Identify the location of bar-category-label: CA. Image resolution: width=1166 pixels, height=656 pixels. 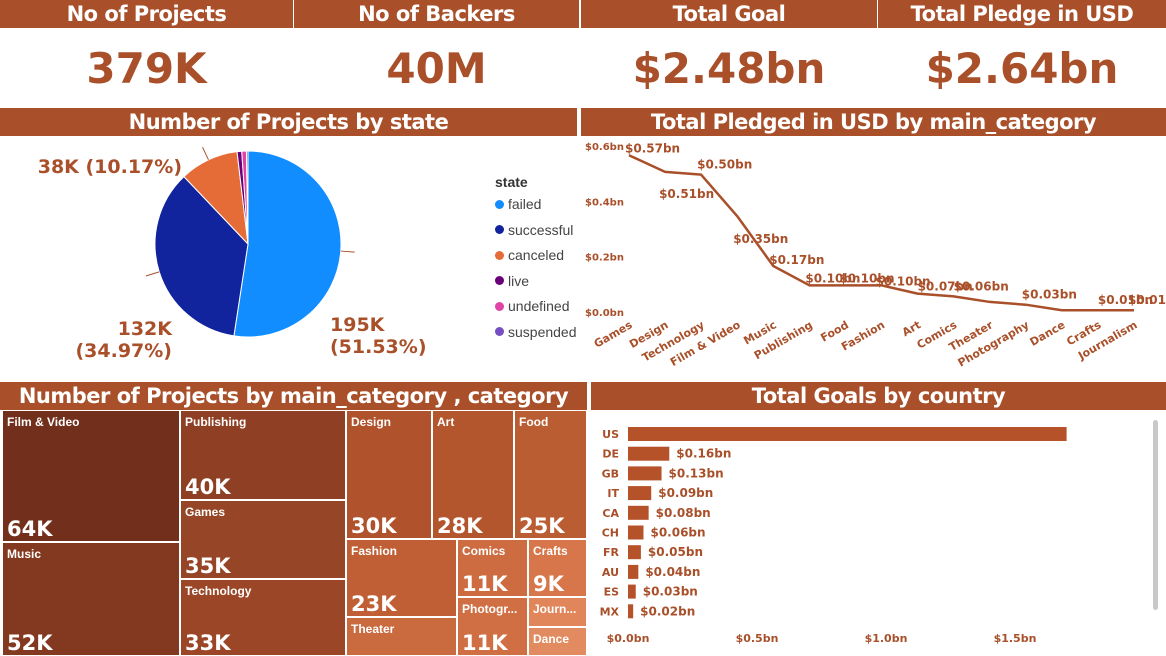
(610, 513).